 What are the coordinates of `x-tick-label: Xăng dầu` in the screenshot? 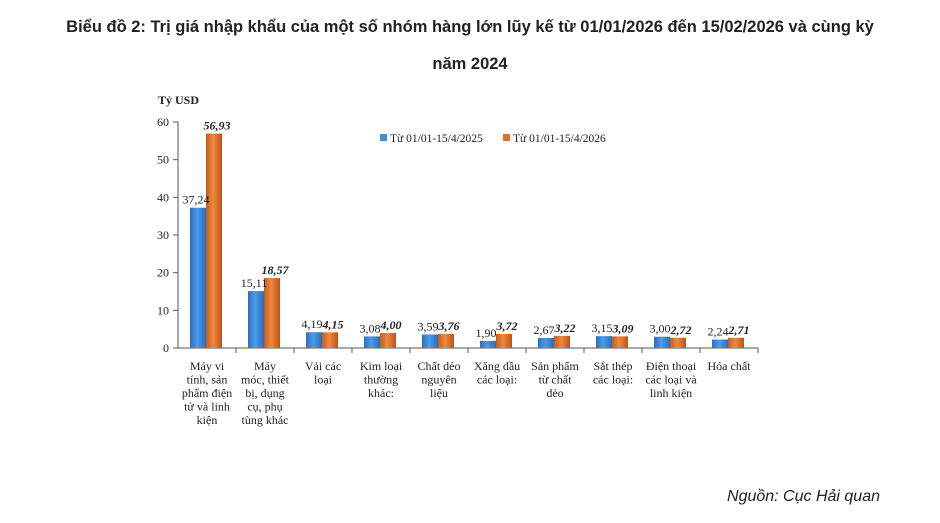 It's located at (497, 366).